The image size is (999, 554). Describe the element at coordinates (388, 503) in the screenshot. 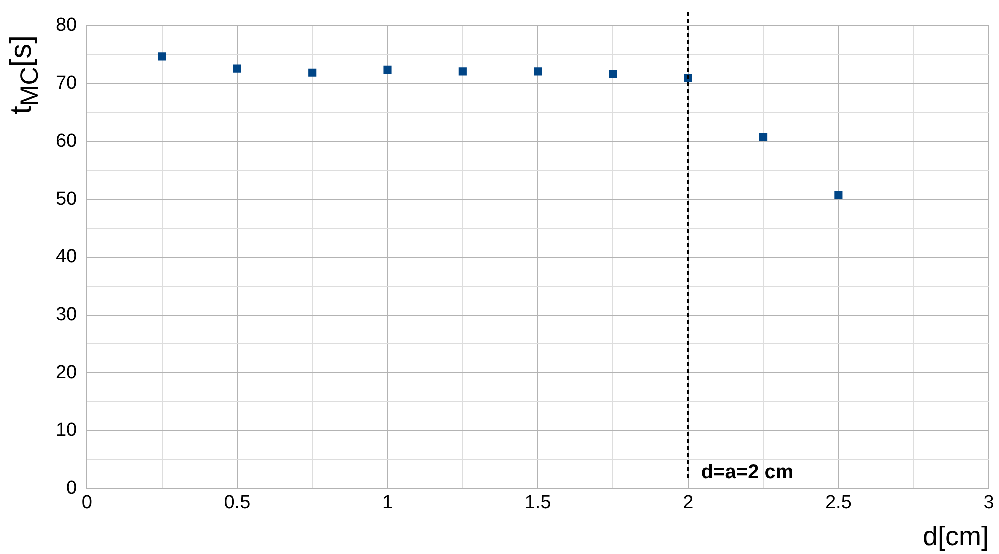

I see `x-tick-label: 1` at that location.